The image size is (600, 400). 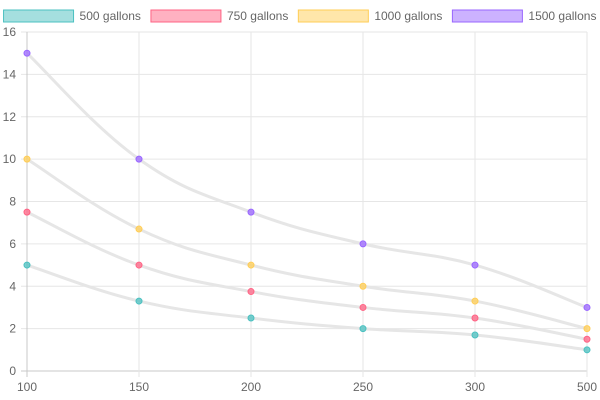 I want to click on x-tick-label: 250, so click(x=363, y=387).